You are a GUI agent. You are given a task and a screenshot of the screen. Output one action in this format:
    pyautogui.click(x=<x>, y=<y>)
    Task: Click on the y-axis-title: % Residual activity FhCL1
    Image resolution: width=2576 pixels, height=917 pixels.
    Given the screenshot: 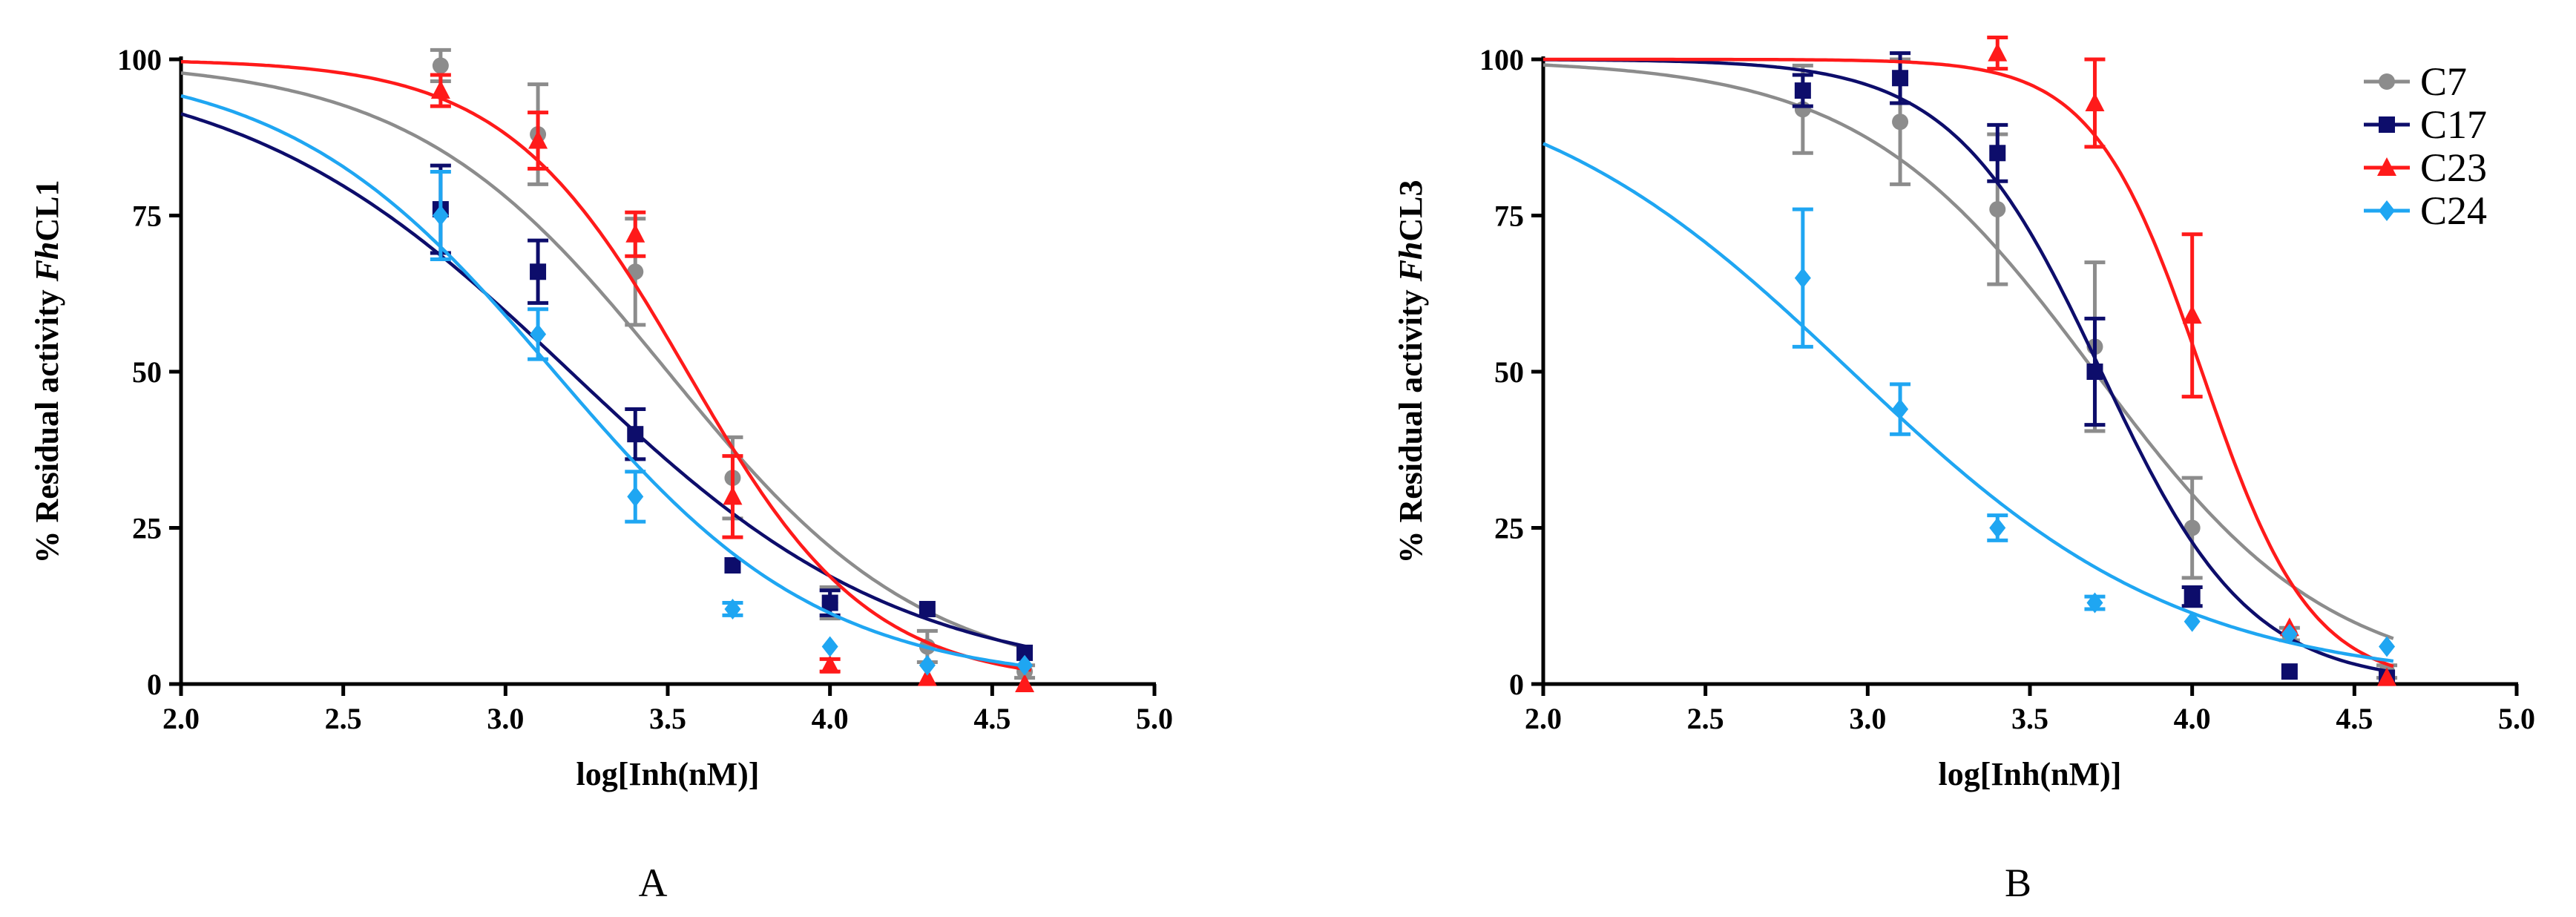 What is the action you would take?
    pyautogui.click(x=47, y=371)
    